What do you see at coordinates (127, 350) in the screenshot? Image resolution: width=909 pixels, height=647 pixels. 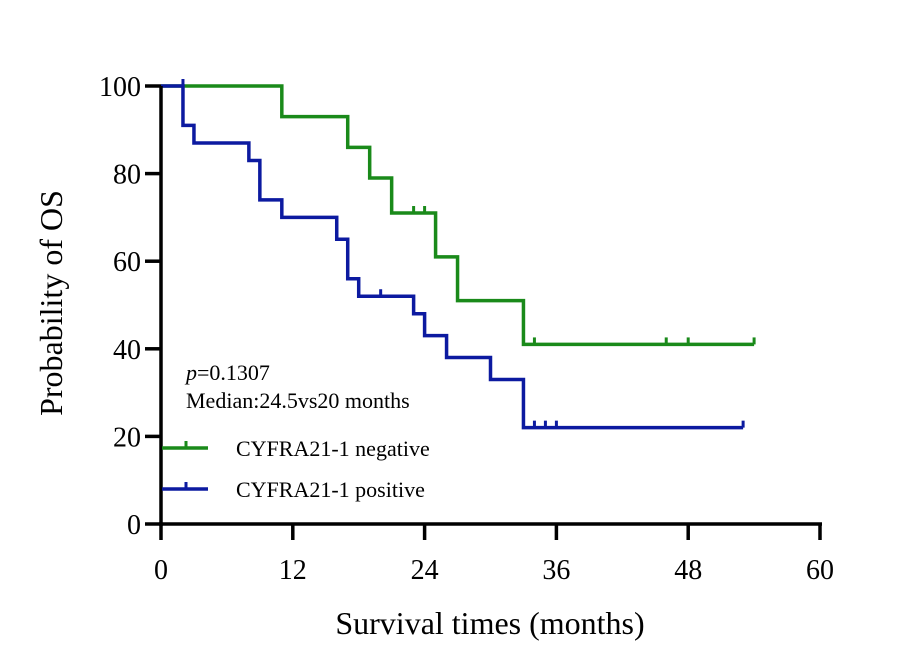 I see `y-tick-label: 40` at bounding box center [127, 350].